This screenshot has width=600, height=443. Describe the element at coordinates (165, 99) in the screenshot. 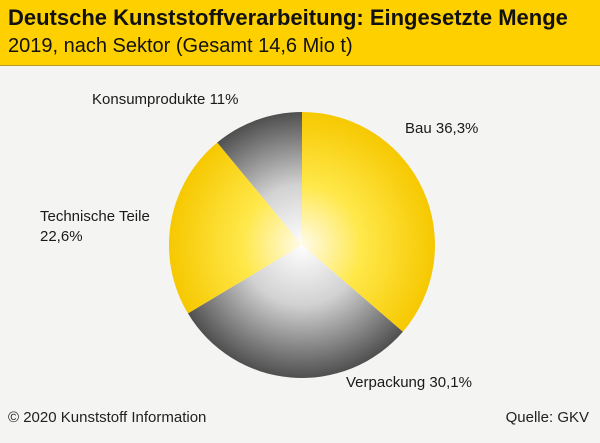

I see `slice-label-3: Konsumprodukte 11%` at that location.